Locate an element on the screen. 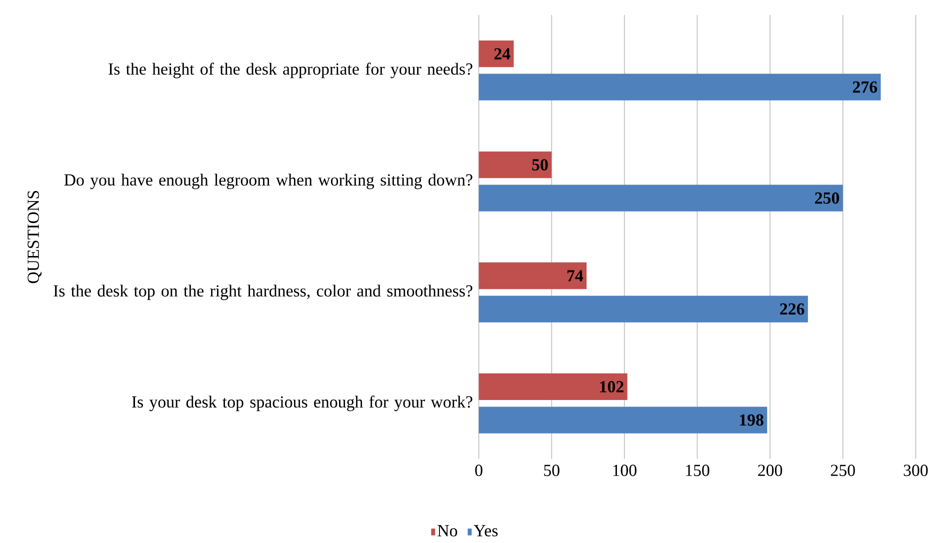 This screenshot has height=543, width=934. legend-label: Yes is located at coordinates (486, 531).